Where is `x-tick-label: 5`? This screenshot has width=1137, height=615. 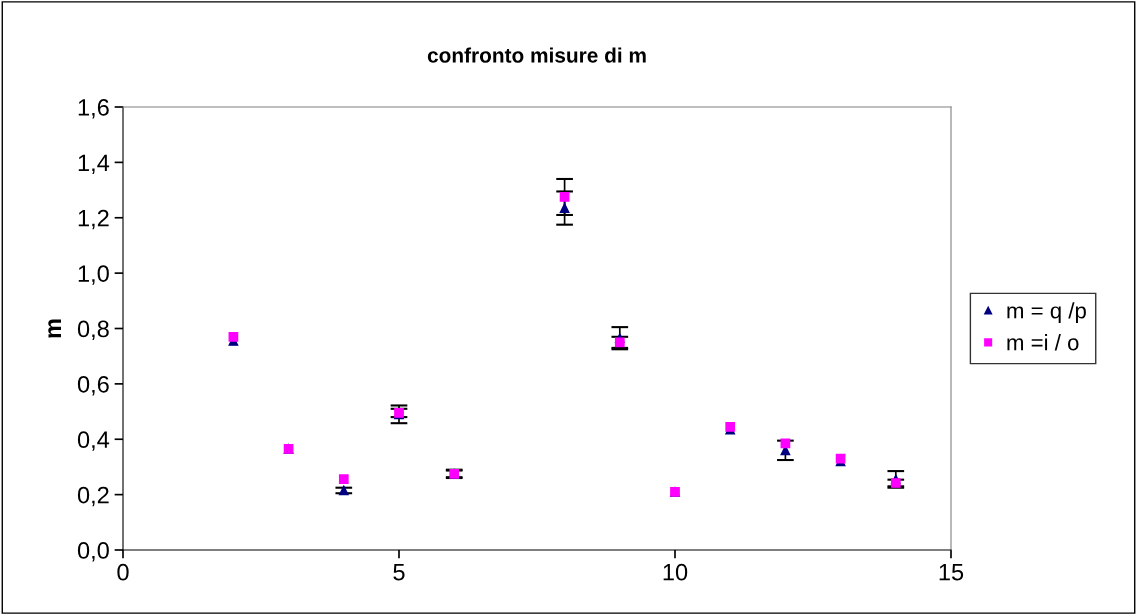 x-tick-label: 5 is located at coordinates (399, 572).